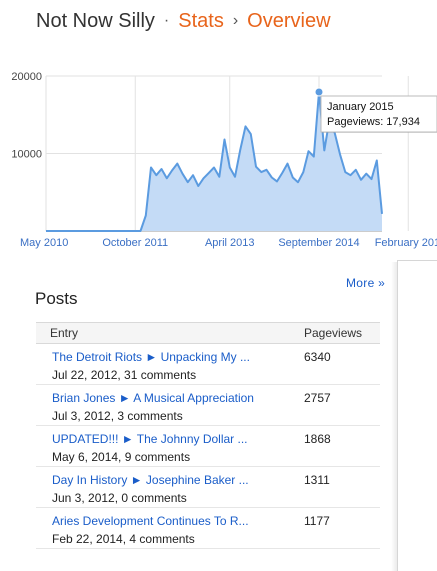 This screenshot has height=571, width=437. Describe the element at coordinates (333, 333) in the screenshot. I see `column-header-pageviews: Pageviews` at that location.